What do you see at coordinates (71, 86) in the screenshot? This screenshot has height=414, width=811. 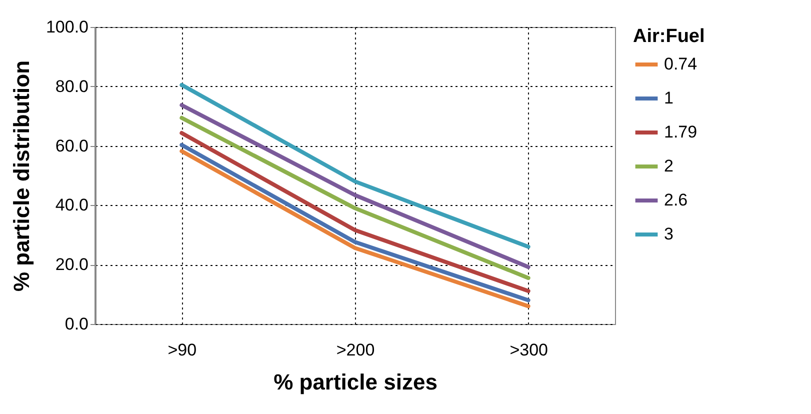 I see `y-tick-label: 80.0` at bounding box center [71, 86].